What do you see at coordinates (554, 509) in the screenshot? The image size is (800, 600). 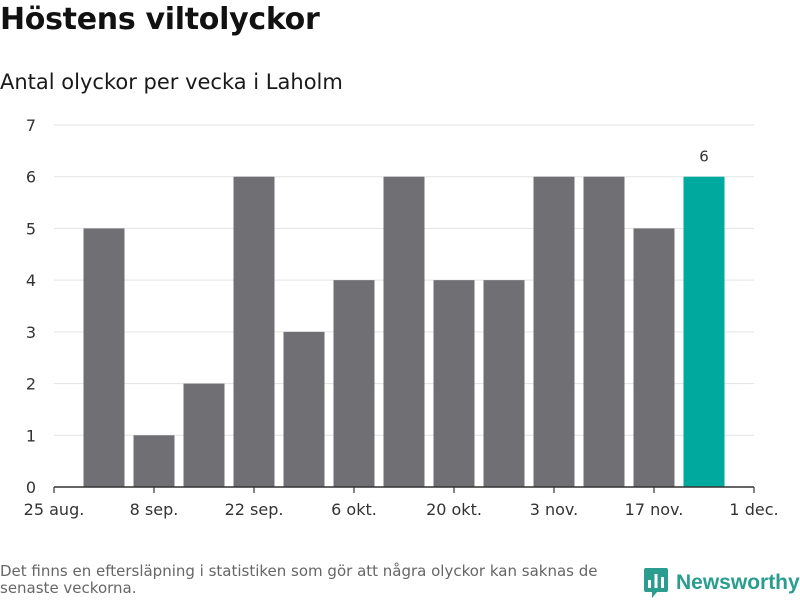 I see `x-tick-label: 3 nov.` at bounding box center [554, 509].